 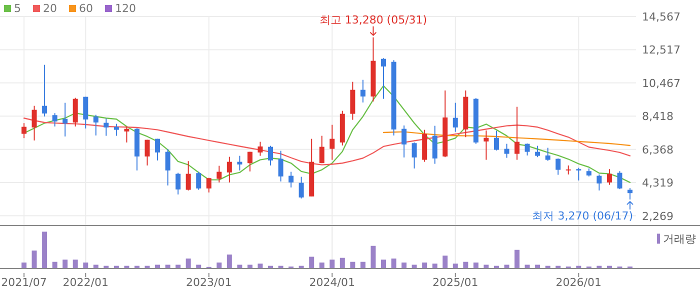 What do you see at coordinates (661, 83) in the screenshot?
I see `y-tick-label: 10,467` at bounding box center [661, 83].